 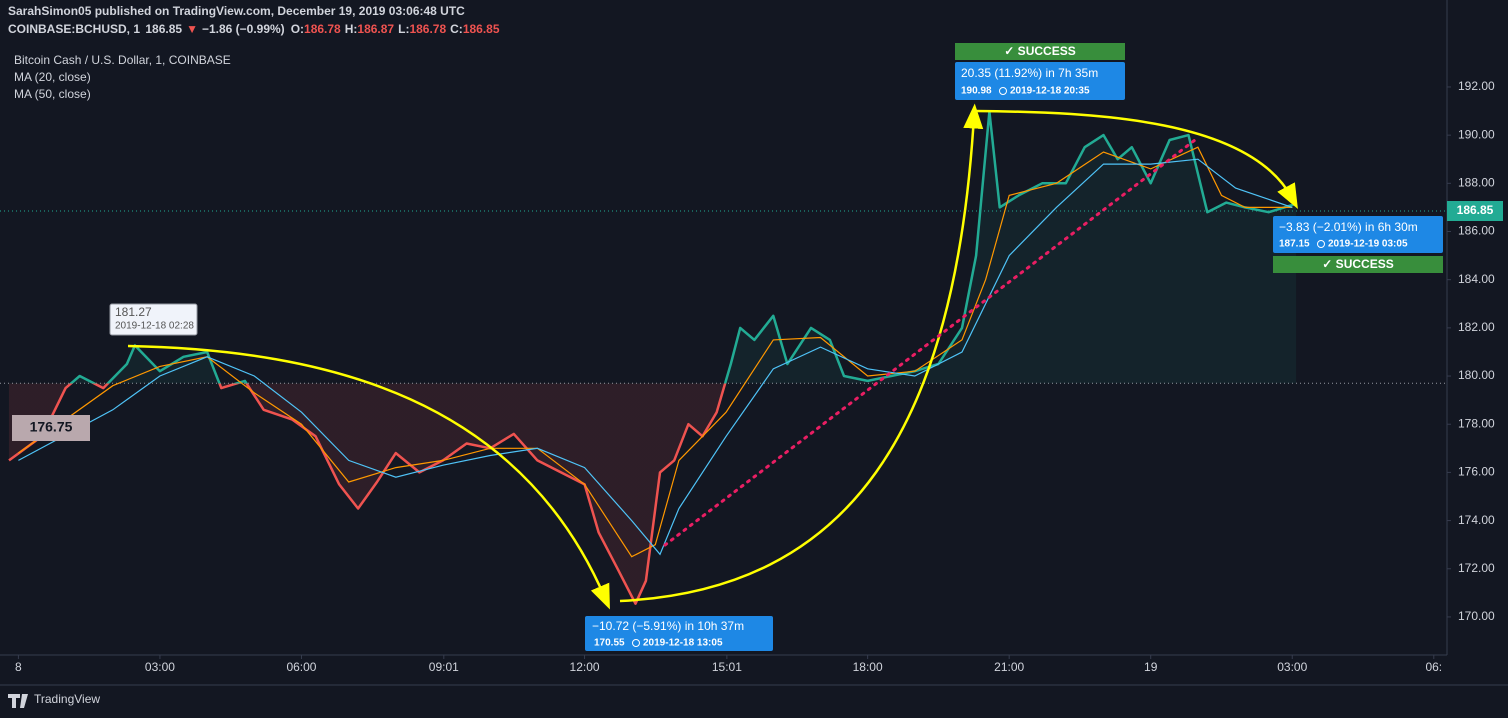 I want to click on y-tick-label: 180.00, so click(x=1476, y=375).